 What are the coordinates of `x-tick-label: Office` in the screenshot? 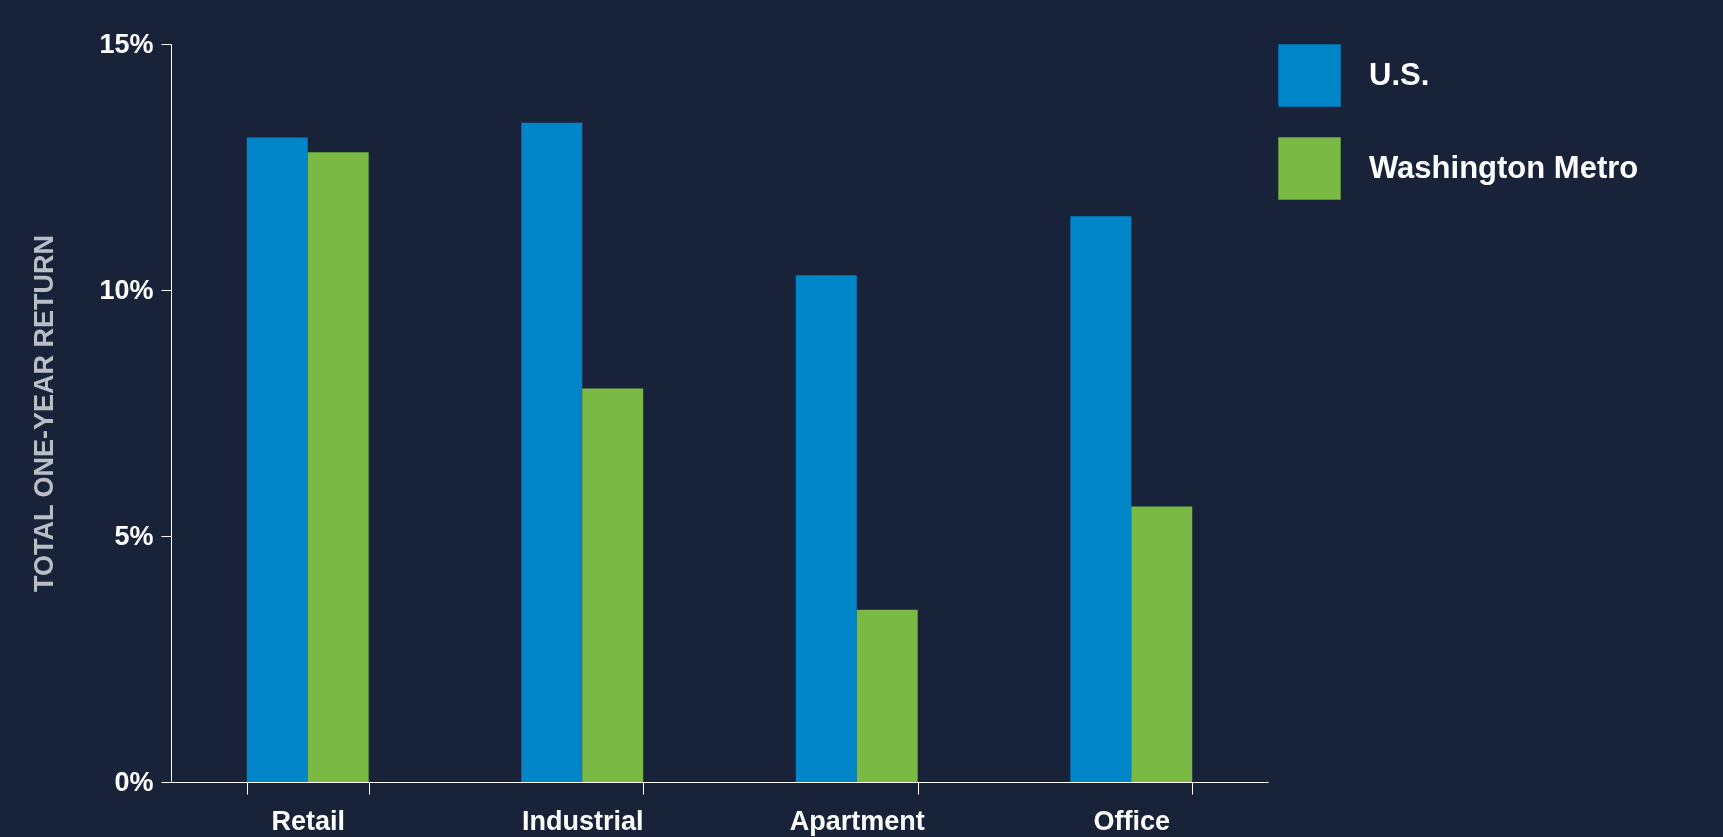 It's located at (1132, 820).